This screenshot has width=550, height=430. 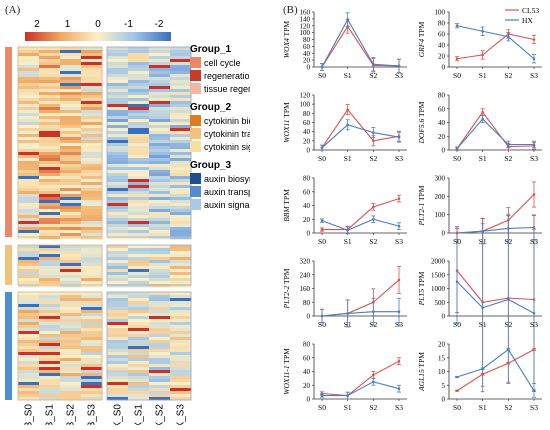 I want to click on legend-item-label: auxin biosynthesis, so click(x=227, y=179).